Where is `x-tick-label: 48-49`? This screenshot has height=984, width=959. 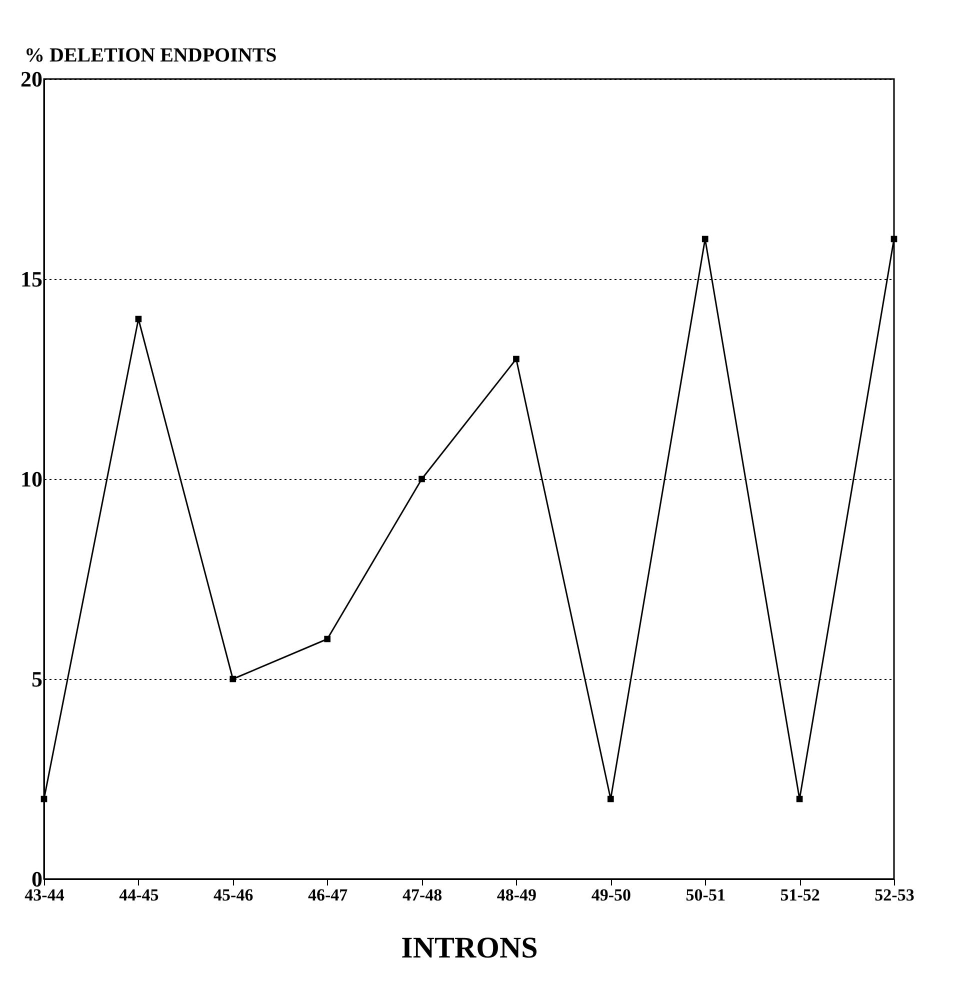 x-tick-label: 48-49 is located at coordinates (516, 895).